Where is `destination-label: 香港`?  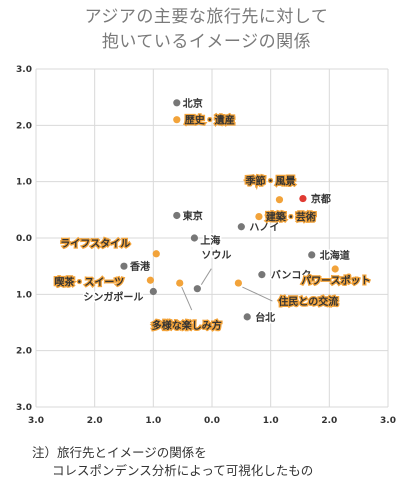
destination-label: 香港 is located at coordinates (140, 266).